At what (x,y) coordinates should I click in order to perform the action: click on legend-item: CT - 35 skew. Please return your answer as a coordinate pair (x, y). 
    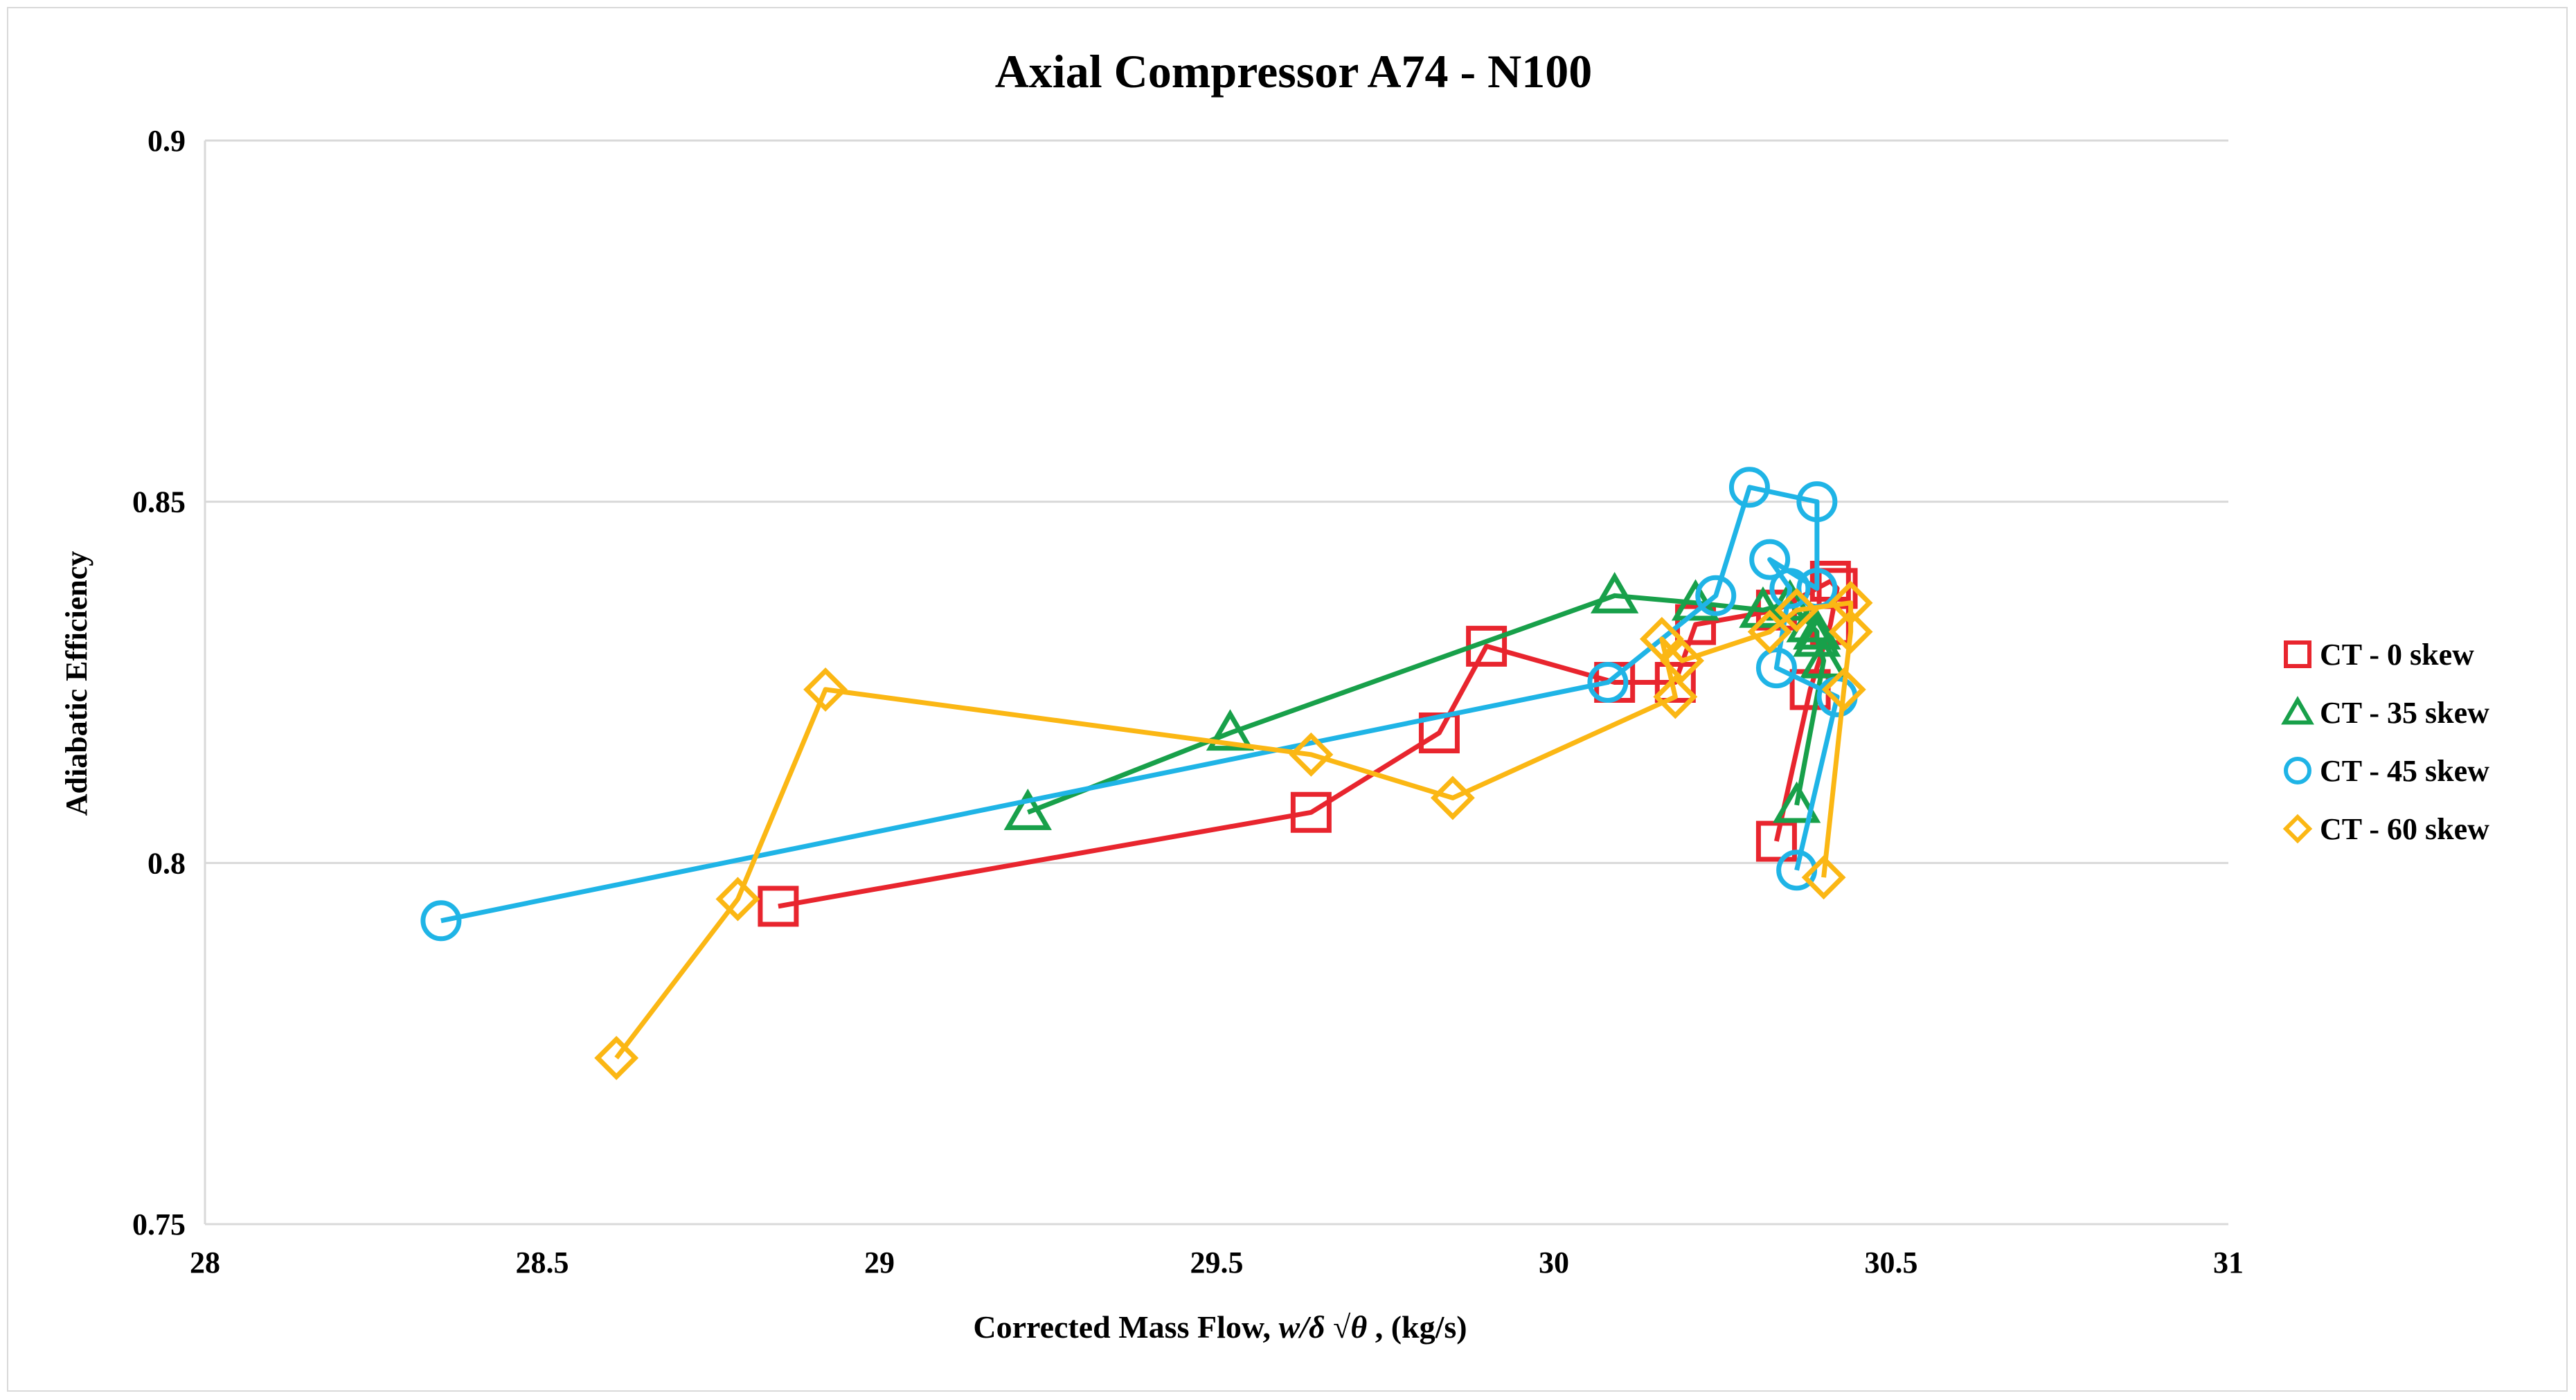
    Looking at the image, I should click on (2385, 713).